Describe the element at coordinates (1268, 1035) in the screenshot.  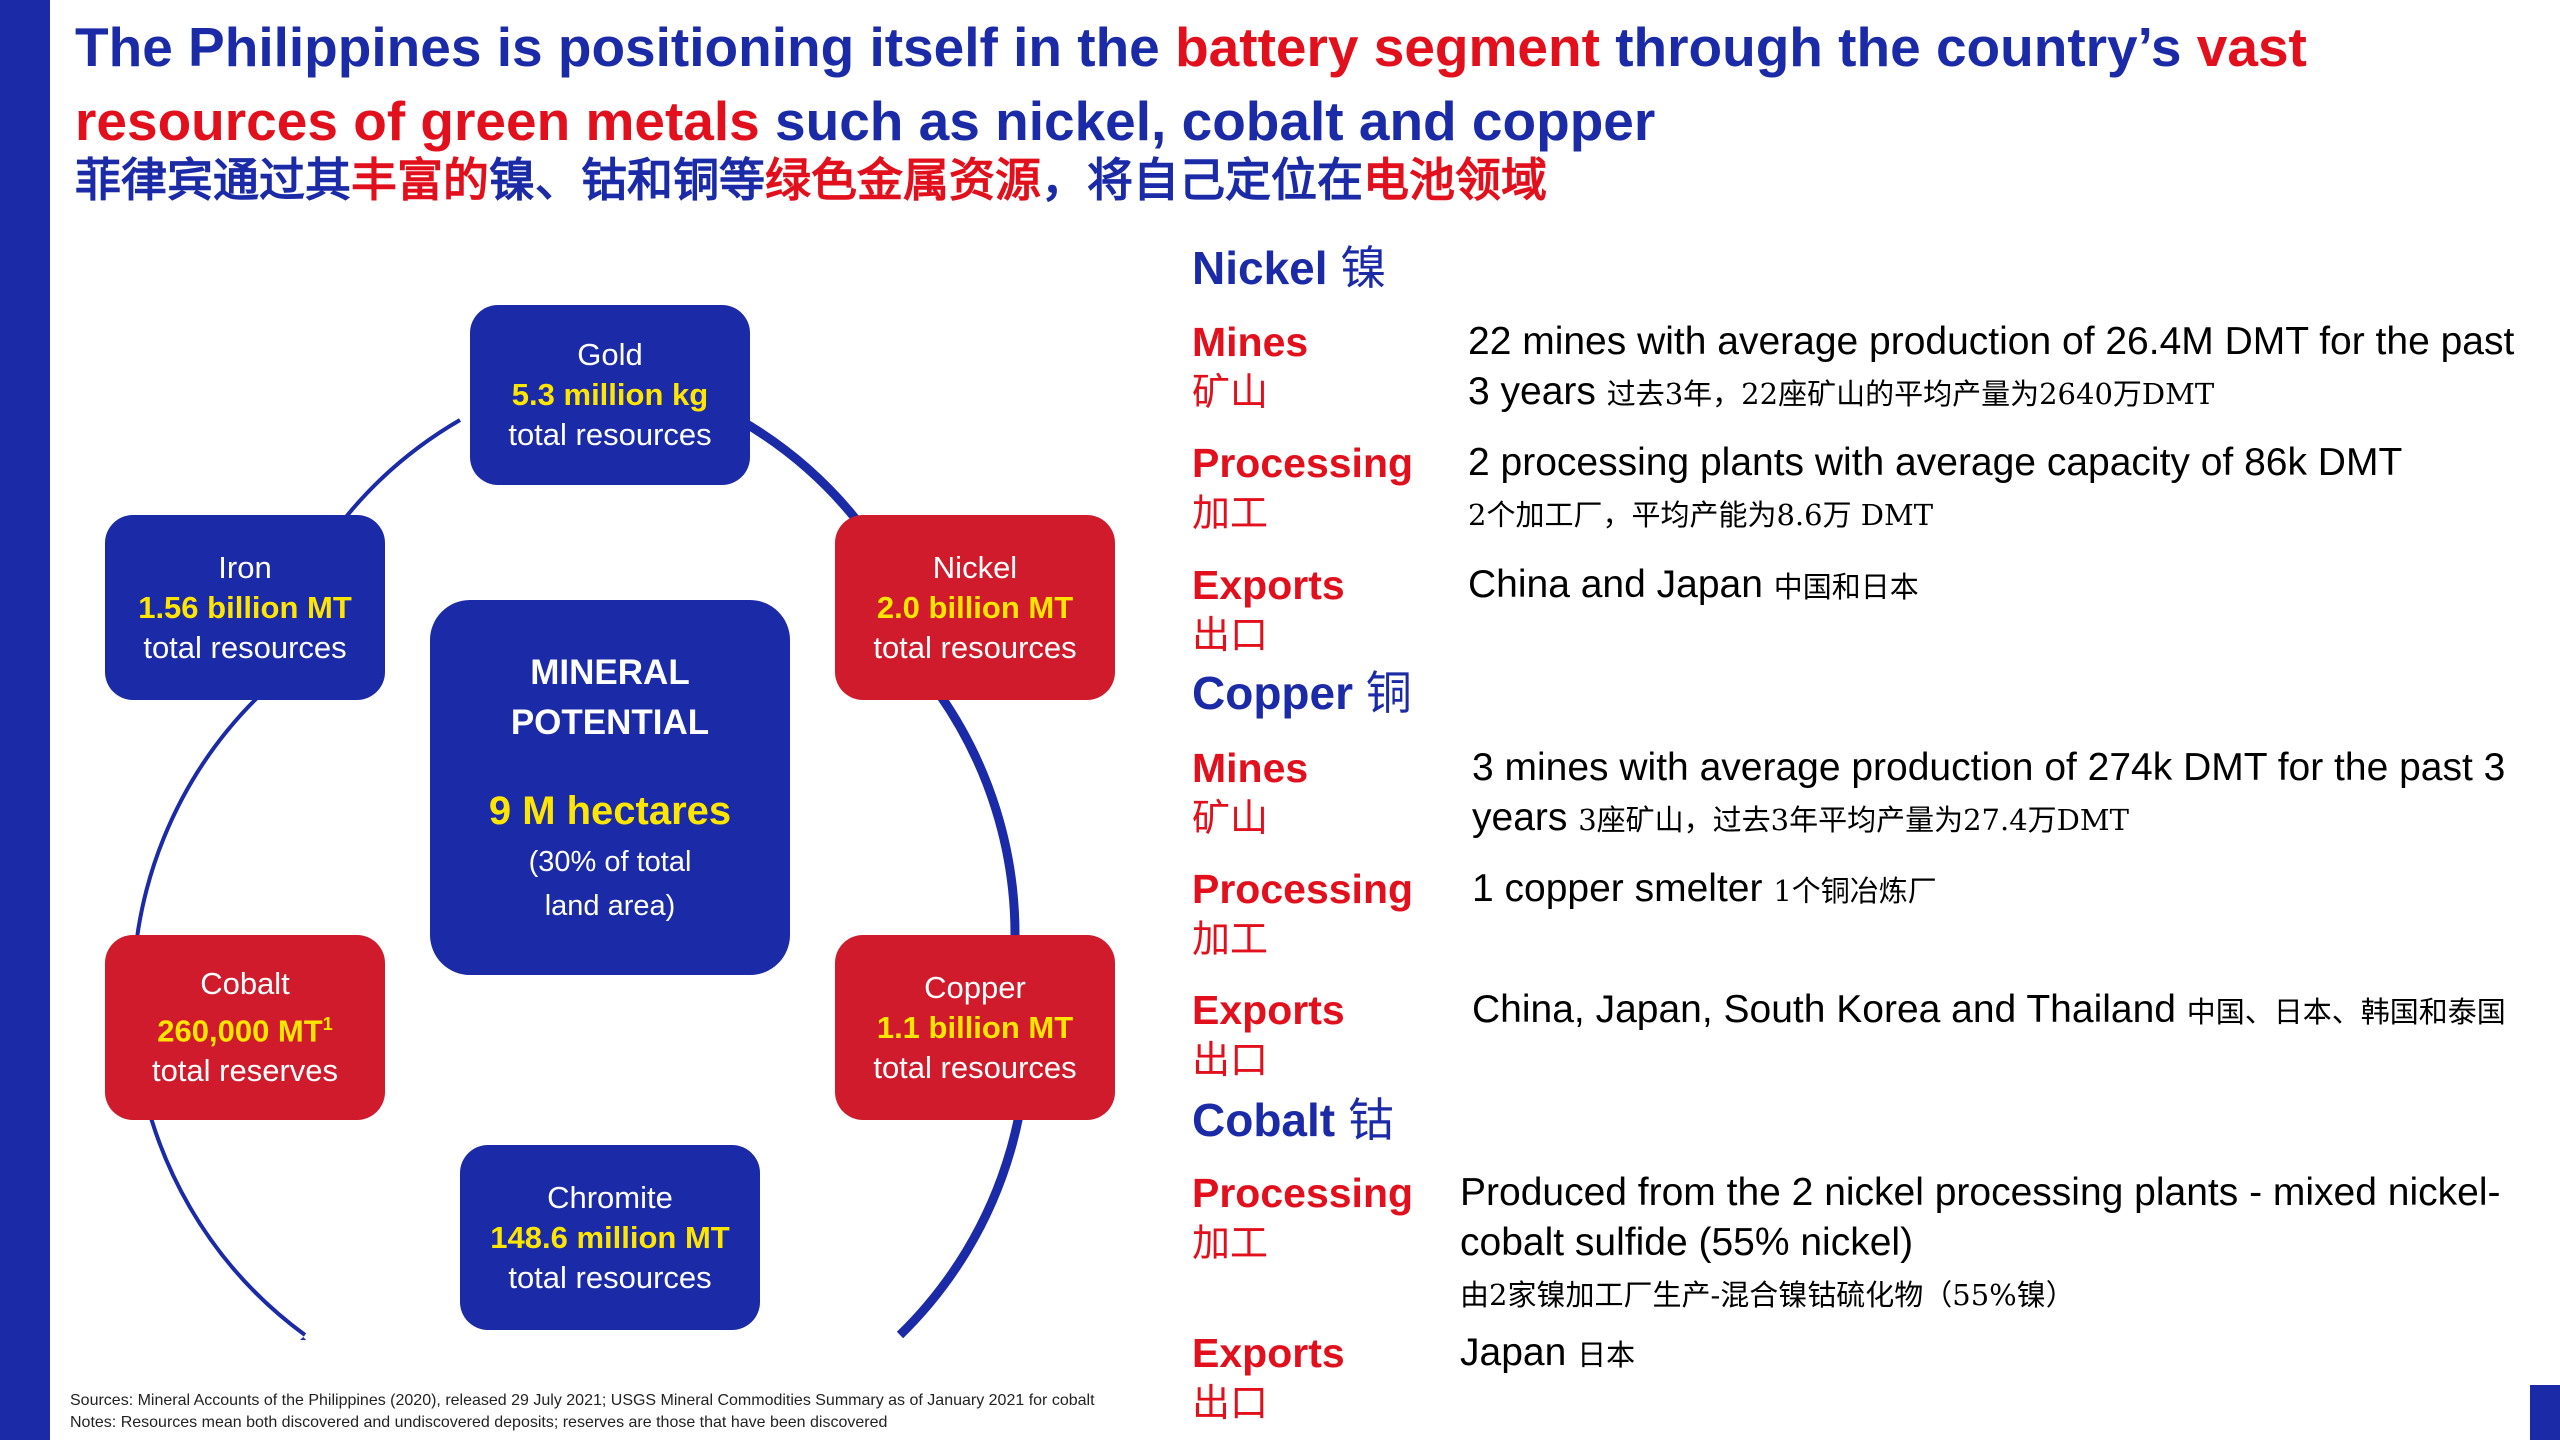
I see `row-label-copper-exports: Exports 出口` at that location.